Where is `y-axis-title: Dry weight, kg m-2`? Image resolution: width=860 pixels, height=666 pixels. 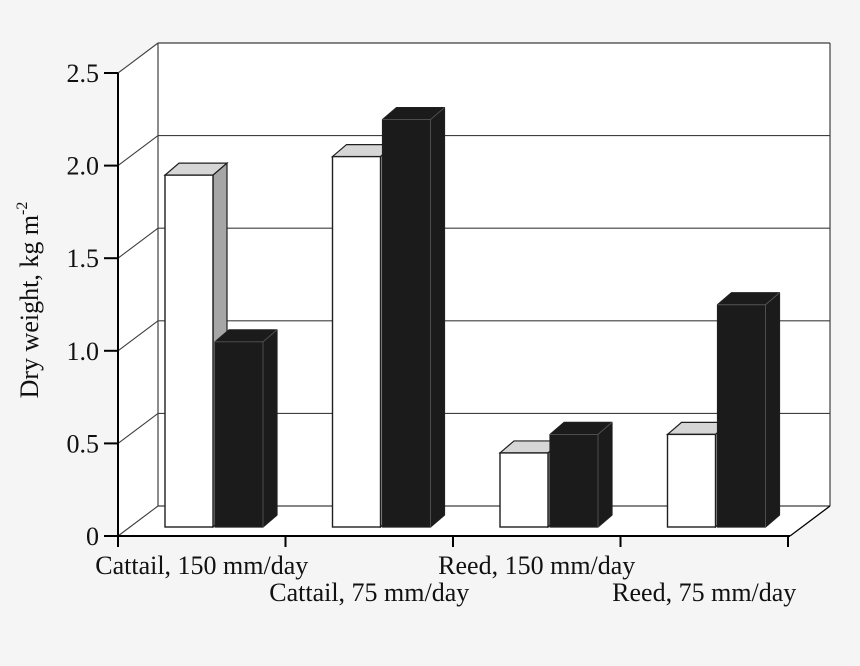 y-axis-title: Dry weight, kg m-2 is located at coordinates (29, 300).